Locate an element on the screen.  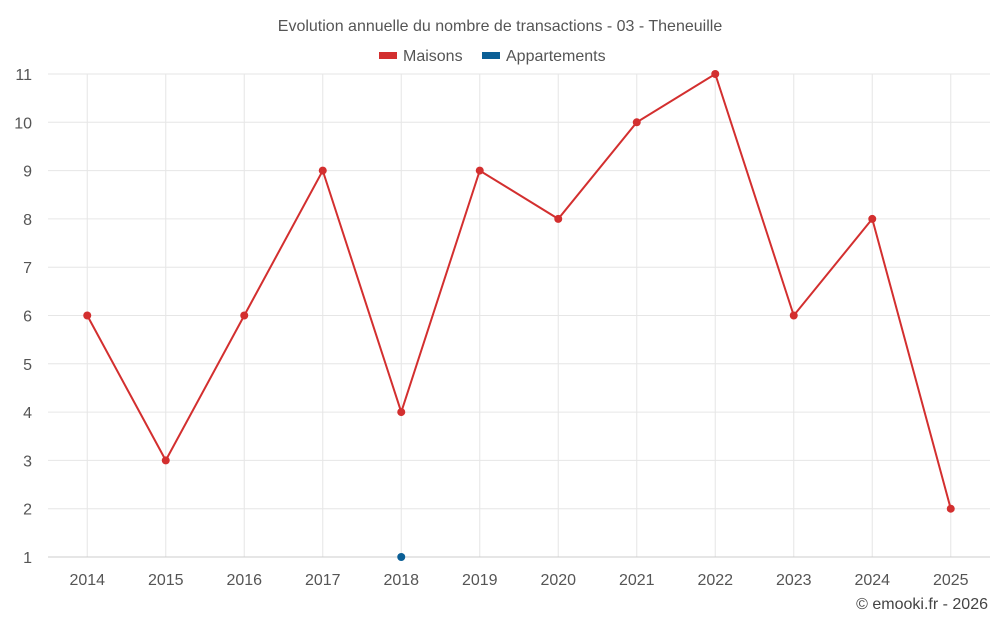
x-tick-label: 2015 is located at coordinates (166, 580).